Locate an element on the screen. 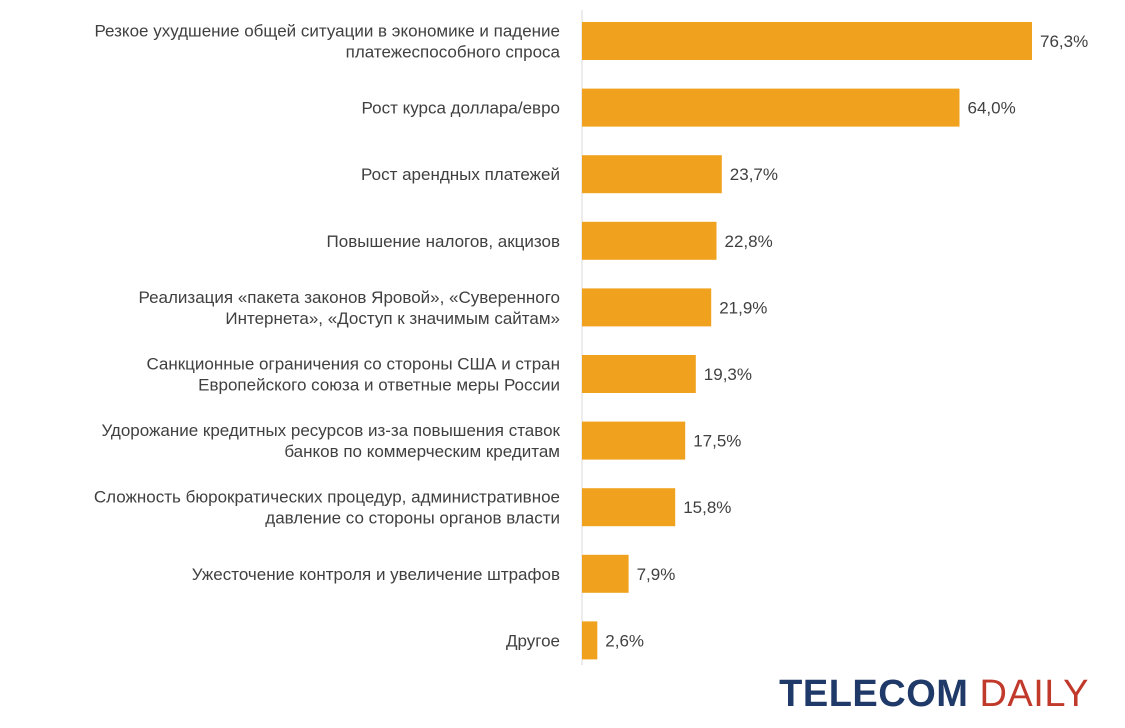 The height and width of the screenshot is (728, 1125). category-label-2: Рост арендных платежей is located at coordinates (460, 174).